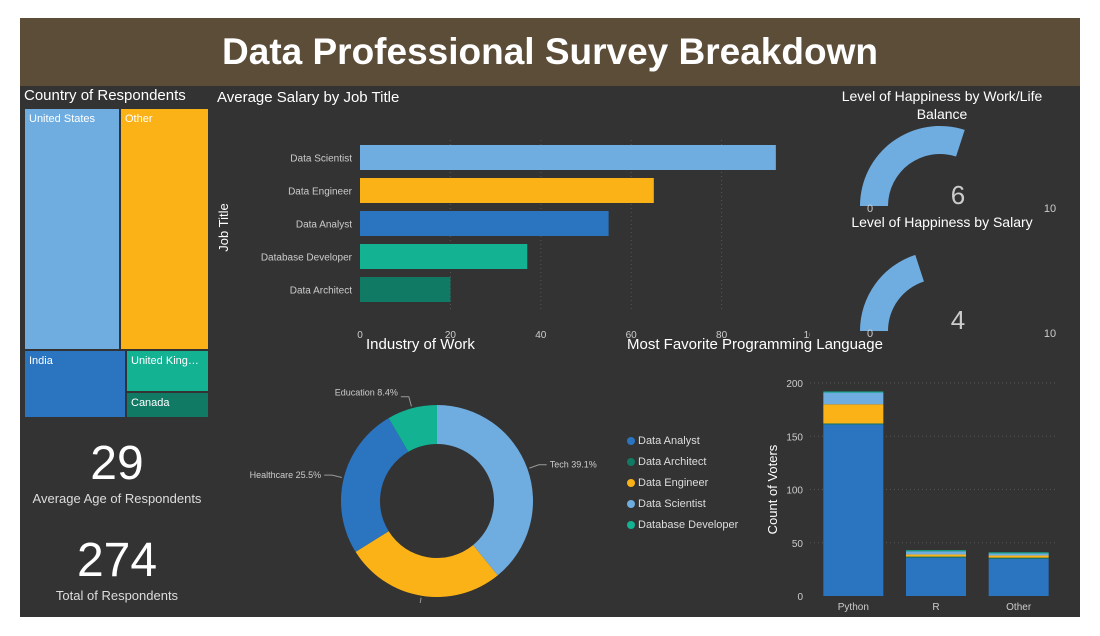 This screenshot has width=1100, height=636. I want to click on treemap-tile-us: United States, so click(72, 229).